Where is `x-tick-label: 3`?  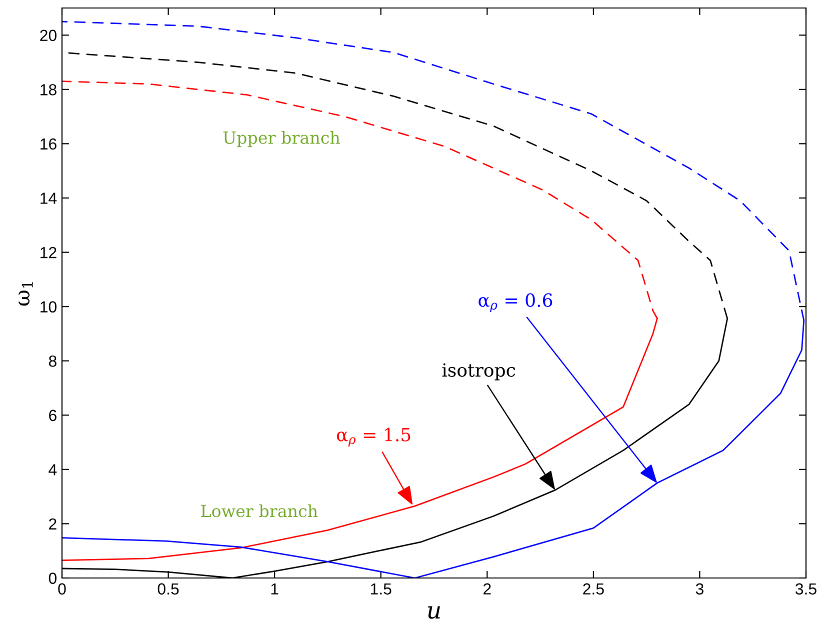
x-tick-label: 3 is located at coordinates (700, 589).